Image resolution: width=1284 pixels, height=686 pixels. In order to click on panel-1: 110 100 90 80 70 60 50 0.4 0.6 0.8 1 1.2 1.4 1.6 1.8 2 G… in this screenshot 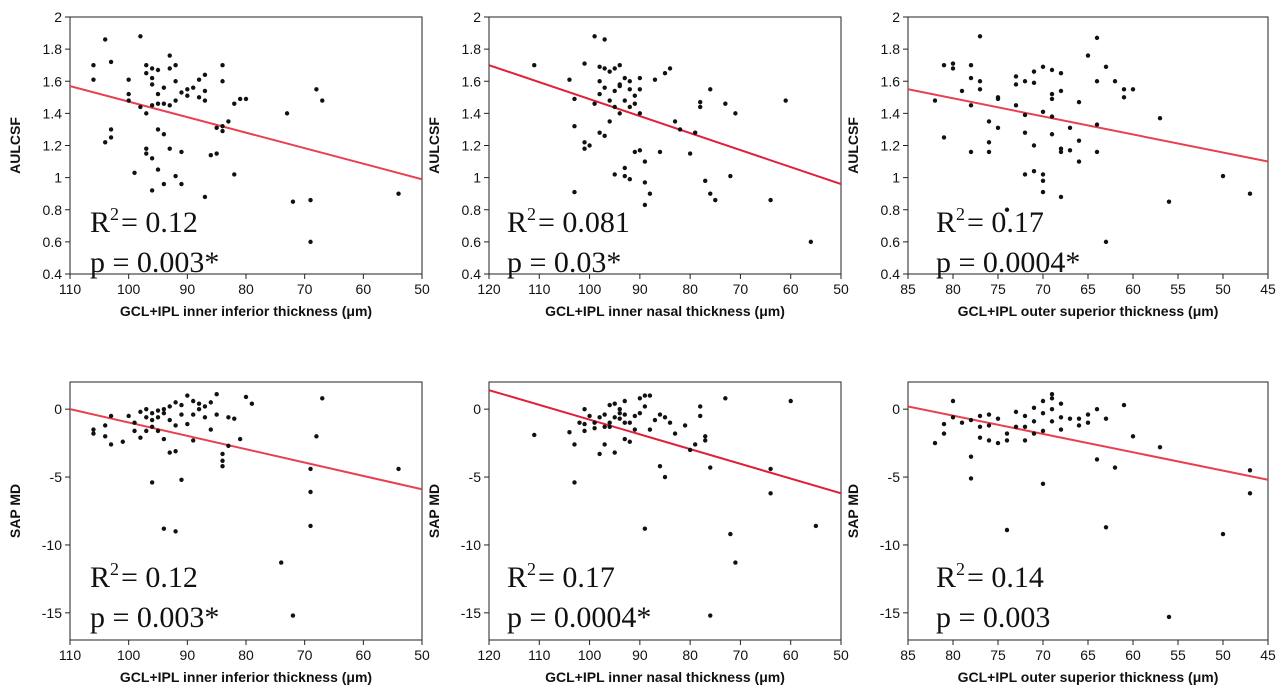, I will do `click(218, 164)`.